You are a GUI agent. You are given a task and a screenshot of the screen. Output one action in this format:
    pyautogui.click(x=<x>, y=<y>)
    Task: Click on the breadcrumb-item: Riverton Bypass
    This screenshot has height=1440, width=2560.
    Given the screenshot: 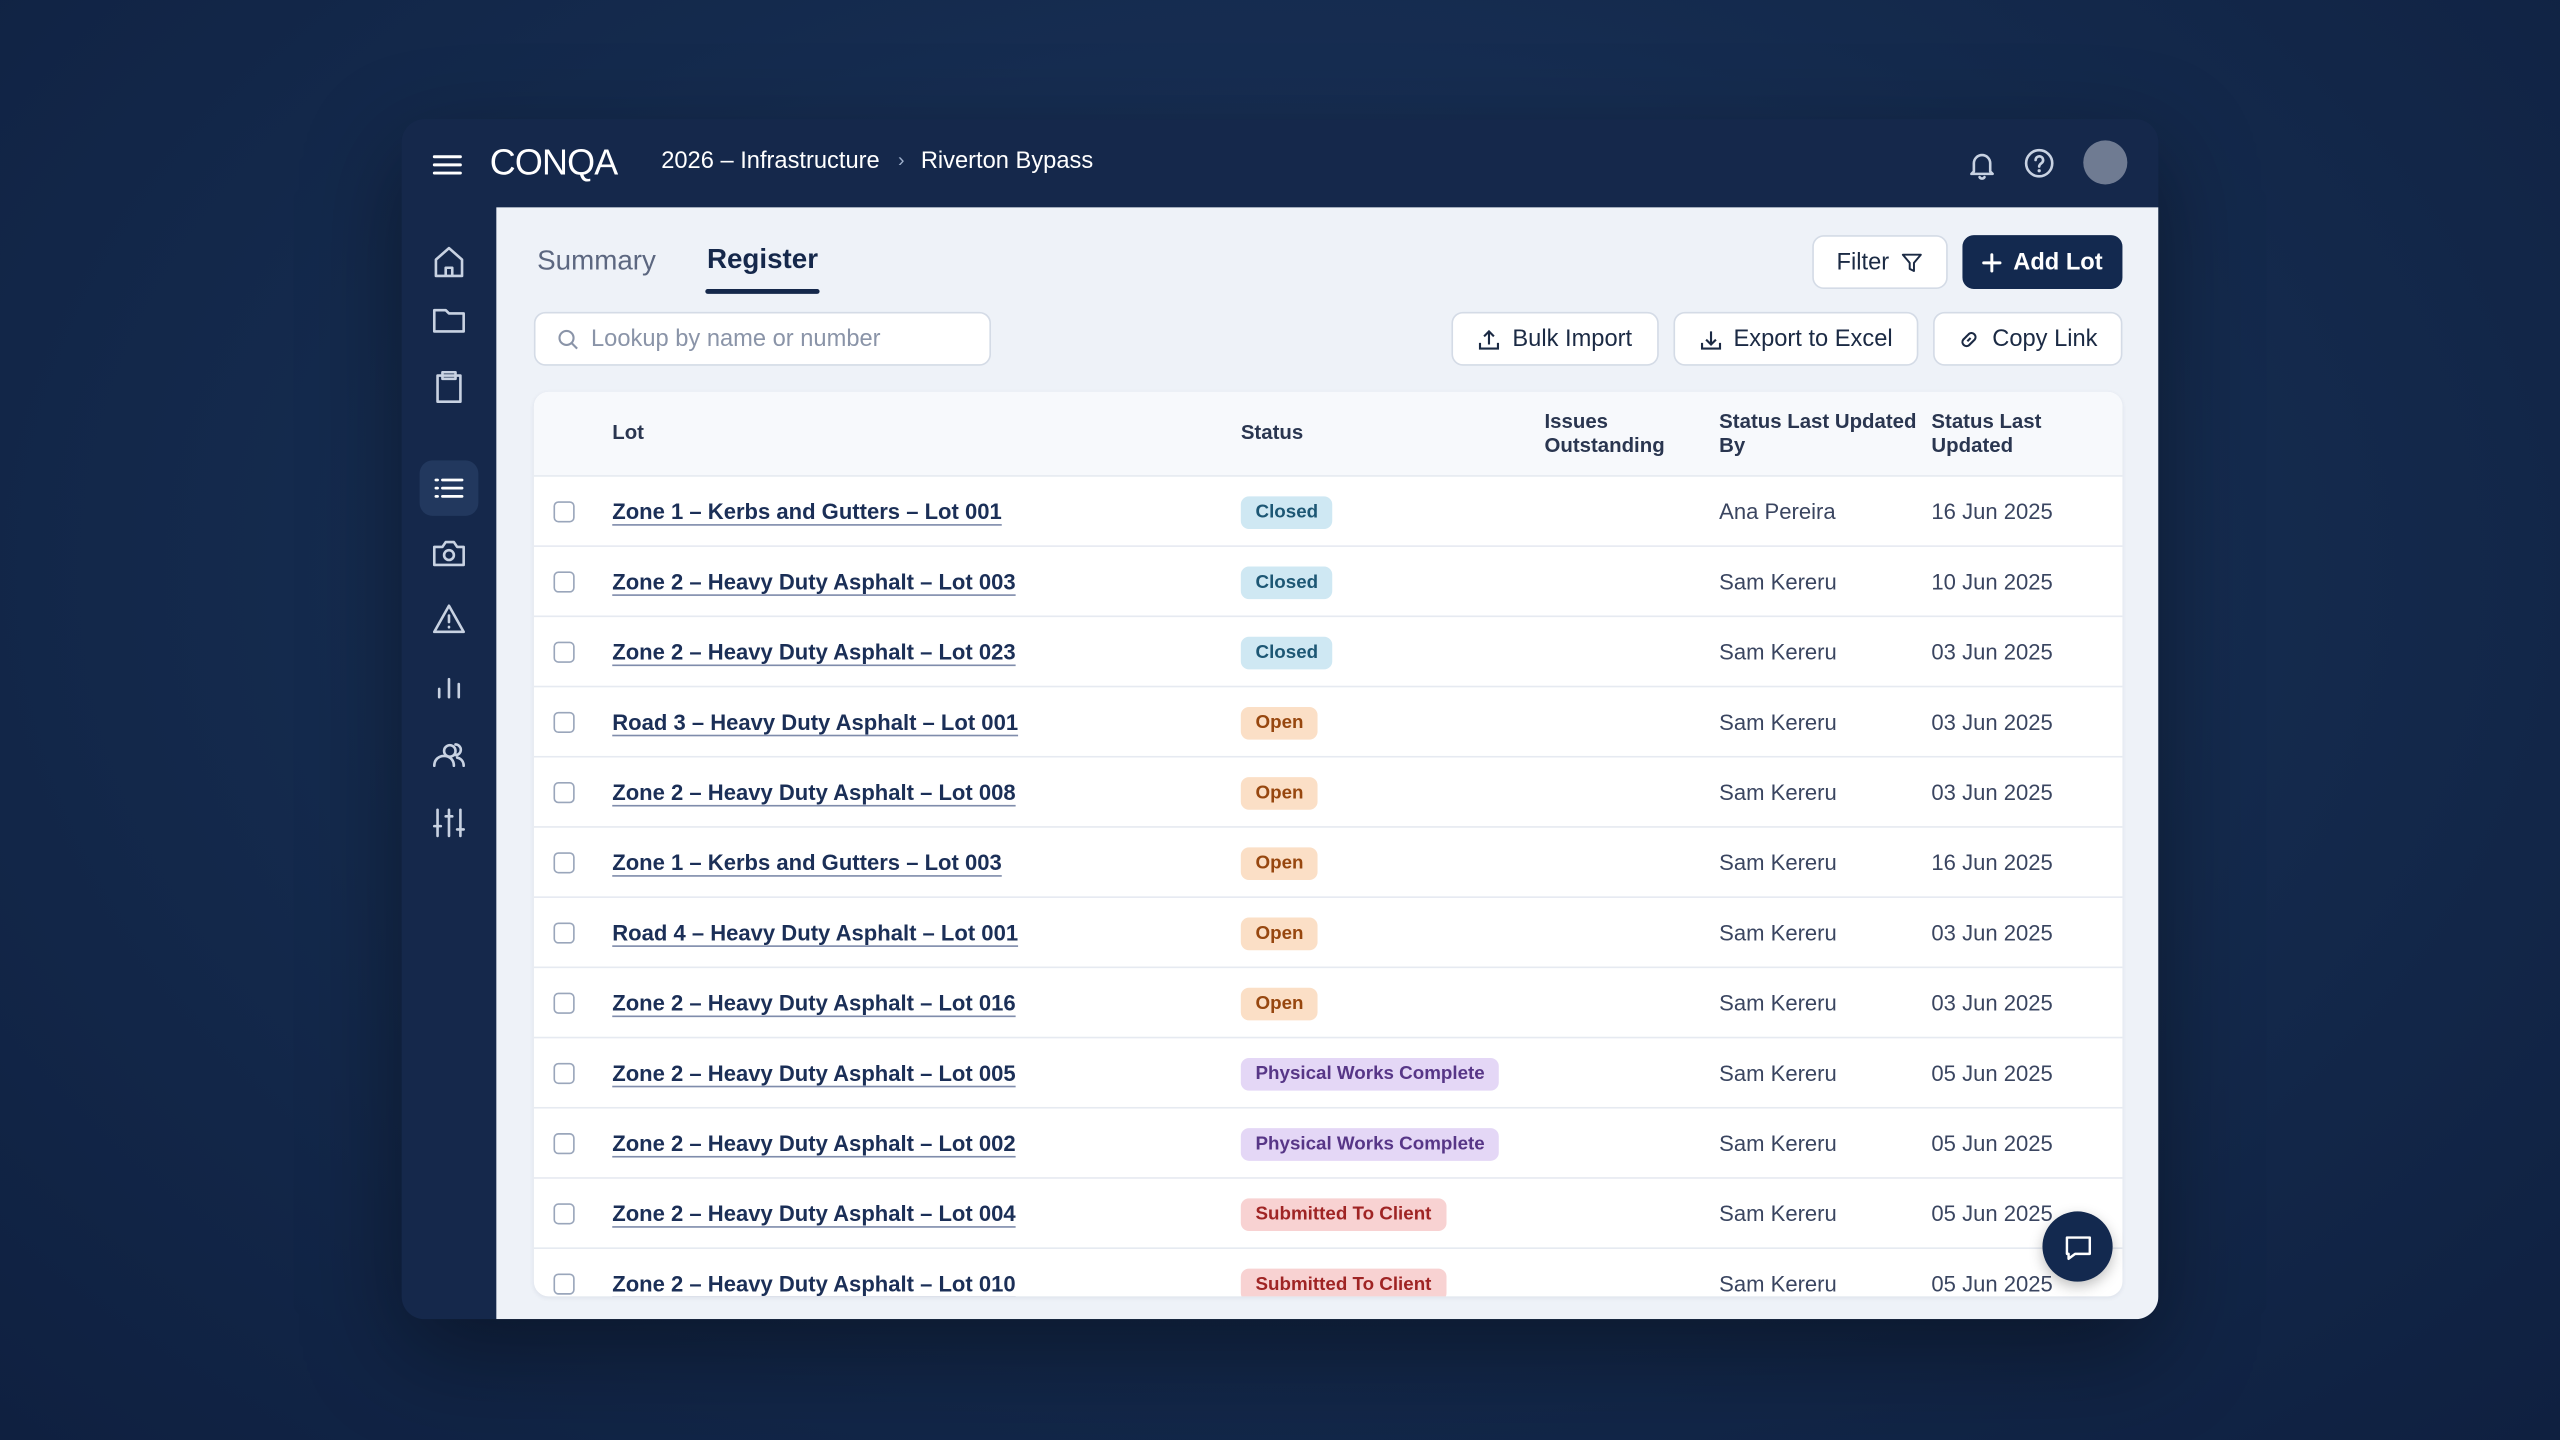 What is the action you would take?
    pyautogui.click(x=1007, y=161)
    